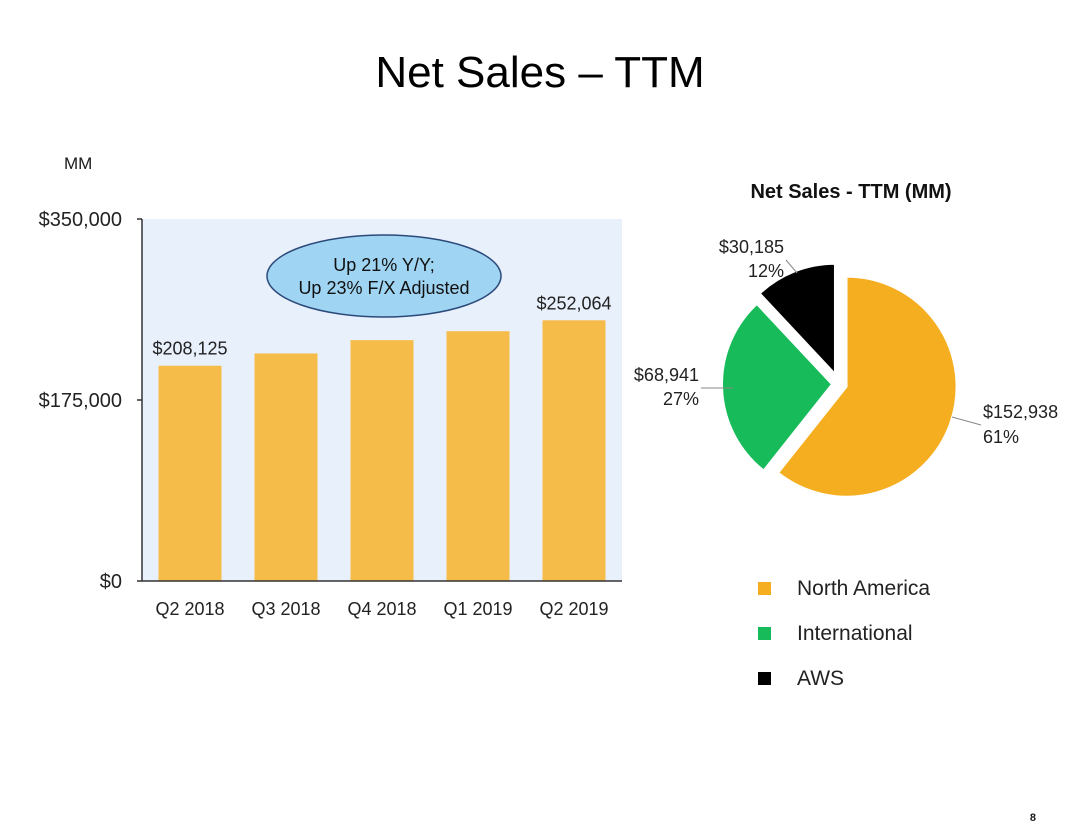  Describe the element at coordinates (189, 349) in the screenshot. I see `bar-data-label: $208,125` at that location.